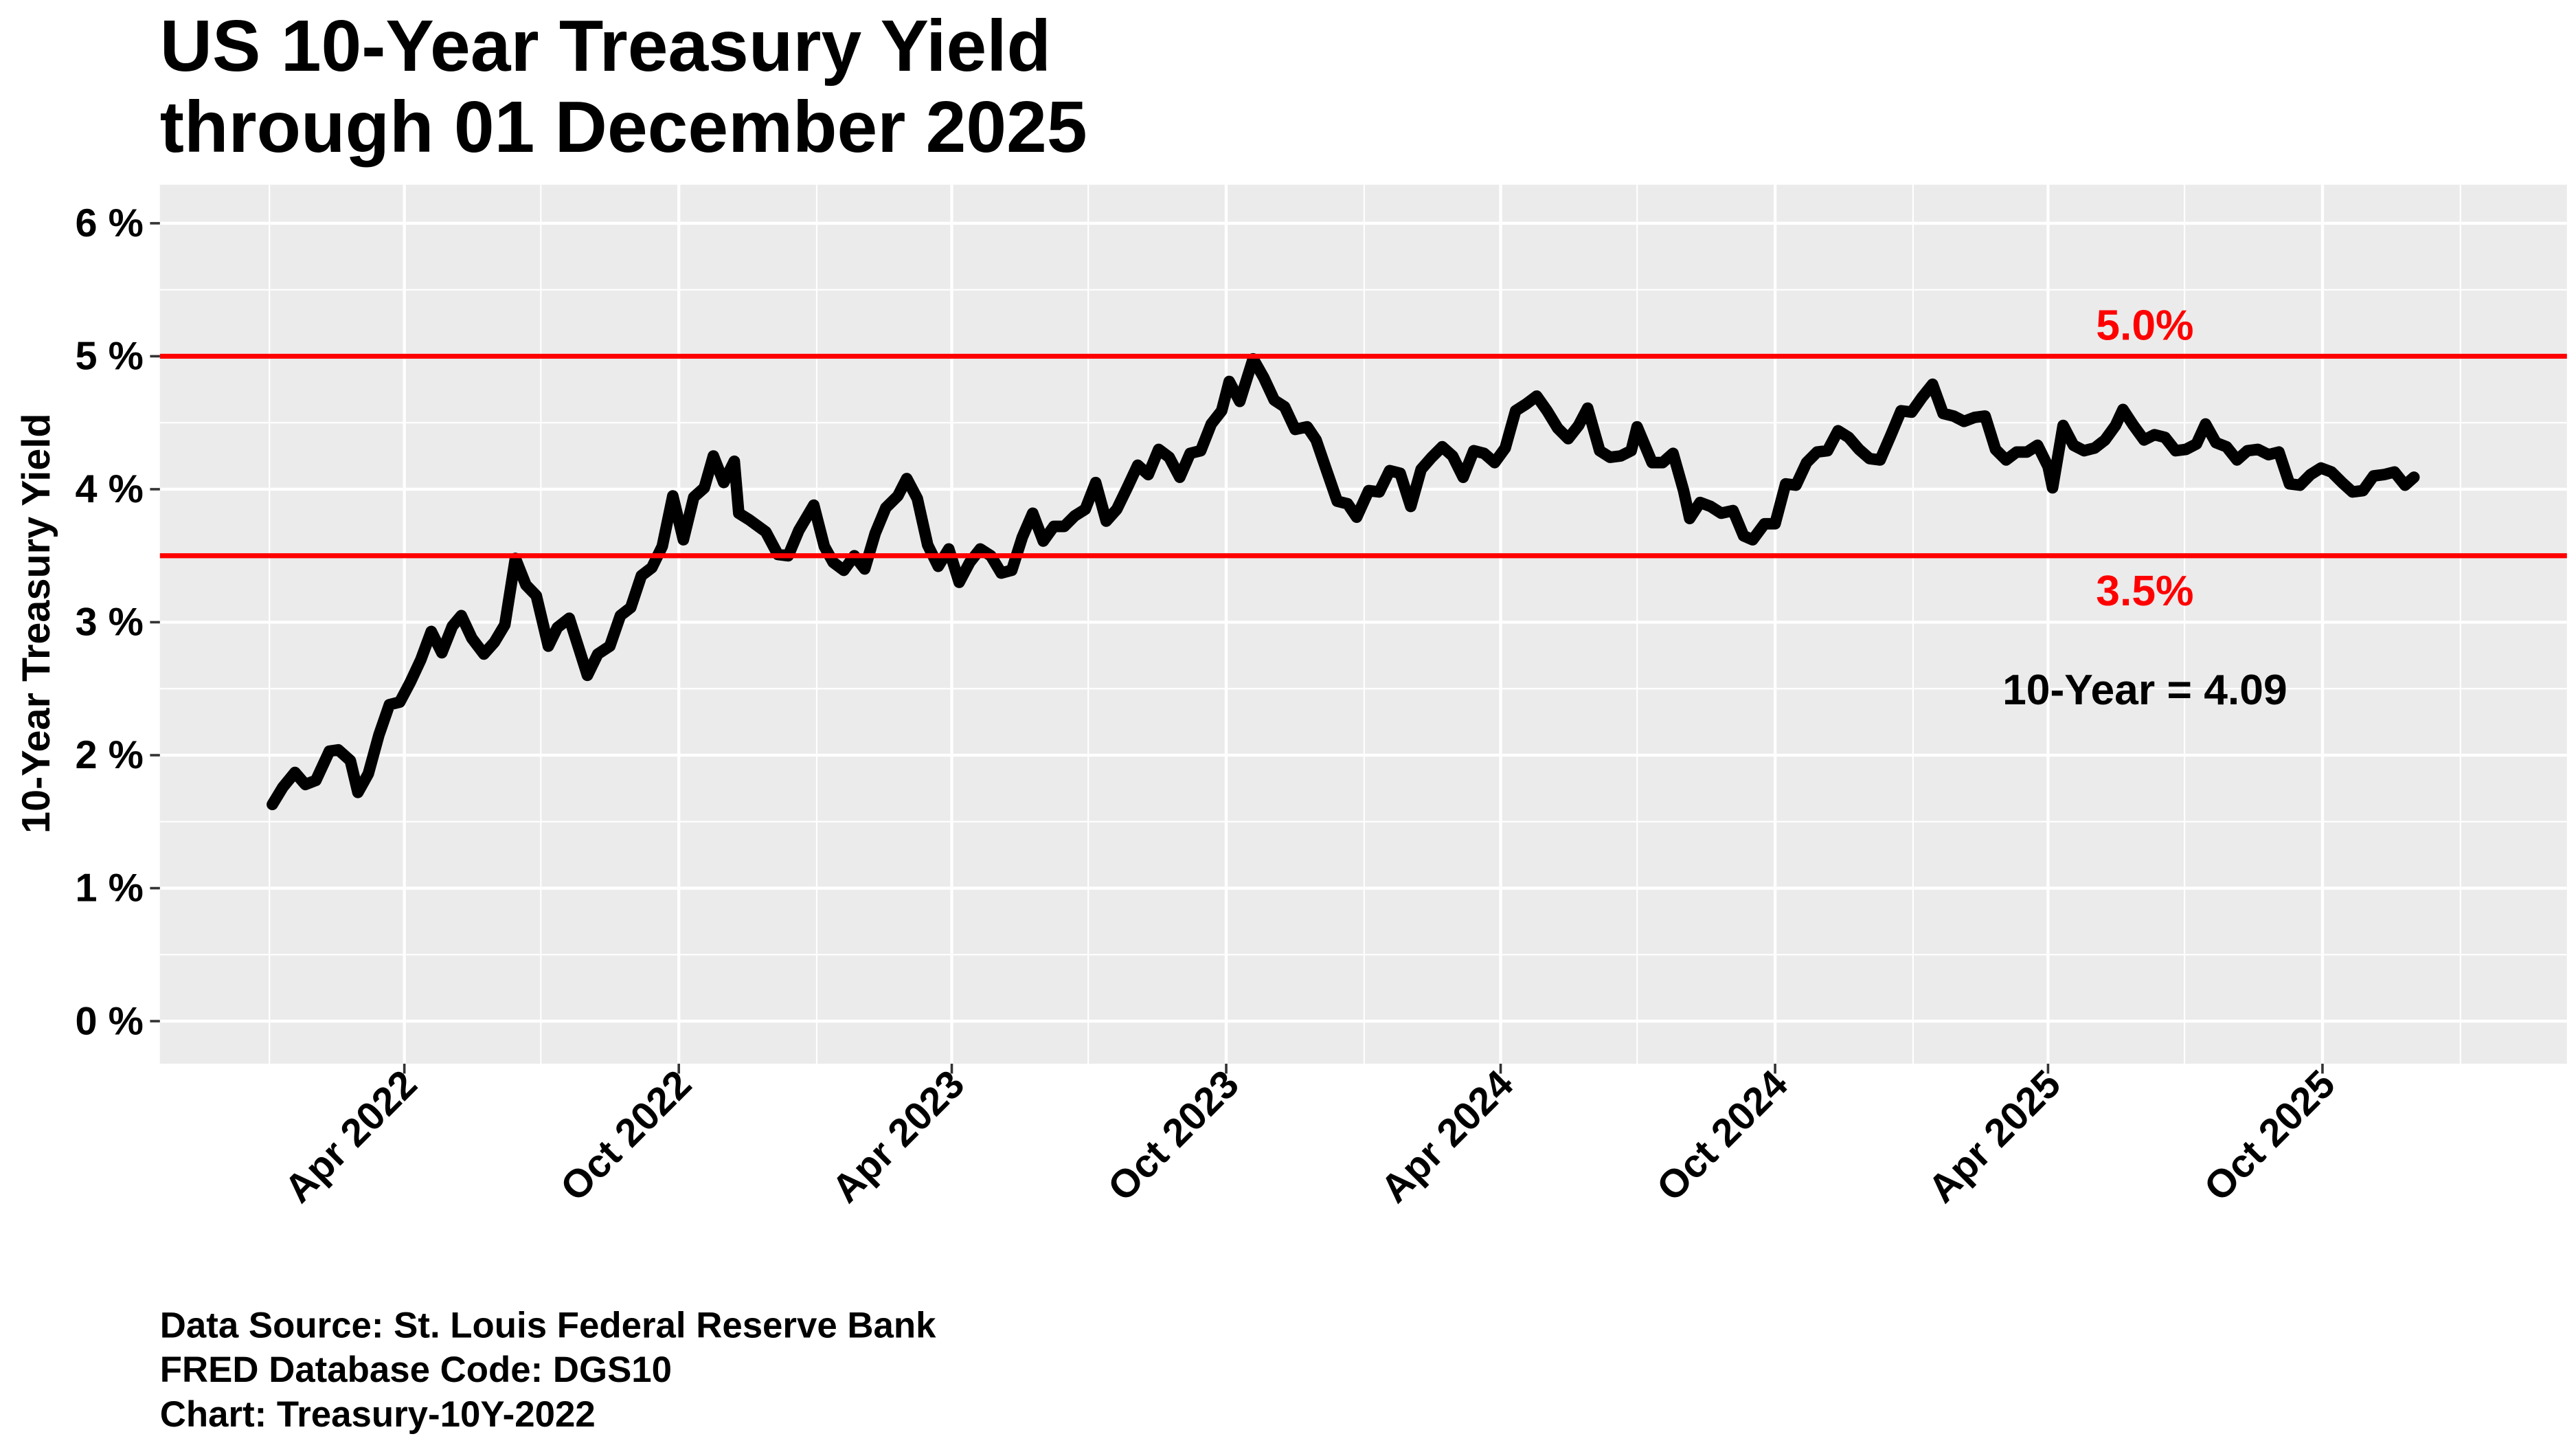 This screenshot has height=1443, width=2576. I want to click on y-tick-label: 3 %, so click(110, 623).